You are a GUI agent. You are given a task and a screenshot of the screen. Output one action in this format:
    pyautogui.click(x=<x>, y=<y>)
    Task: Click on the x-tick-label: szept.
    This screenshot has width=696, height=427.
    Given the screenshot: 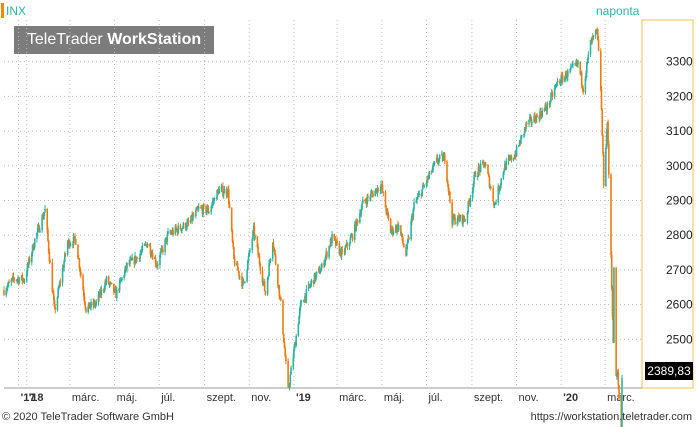 What is the action you would take?
    pyautogui.click(x=488, y=398)
    